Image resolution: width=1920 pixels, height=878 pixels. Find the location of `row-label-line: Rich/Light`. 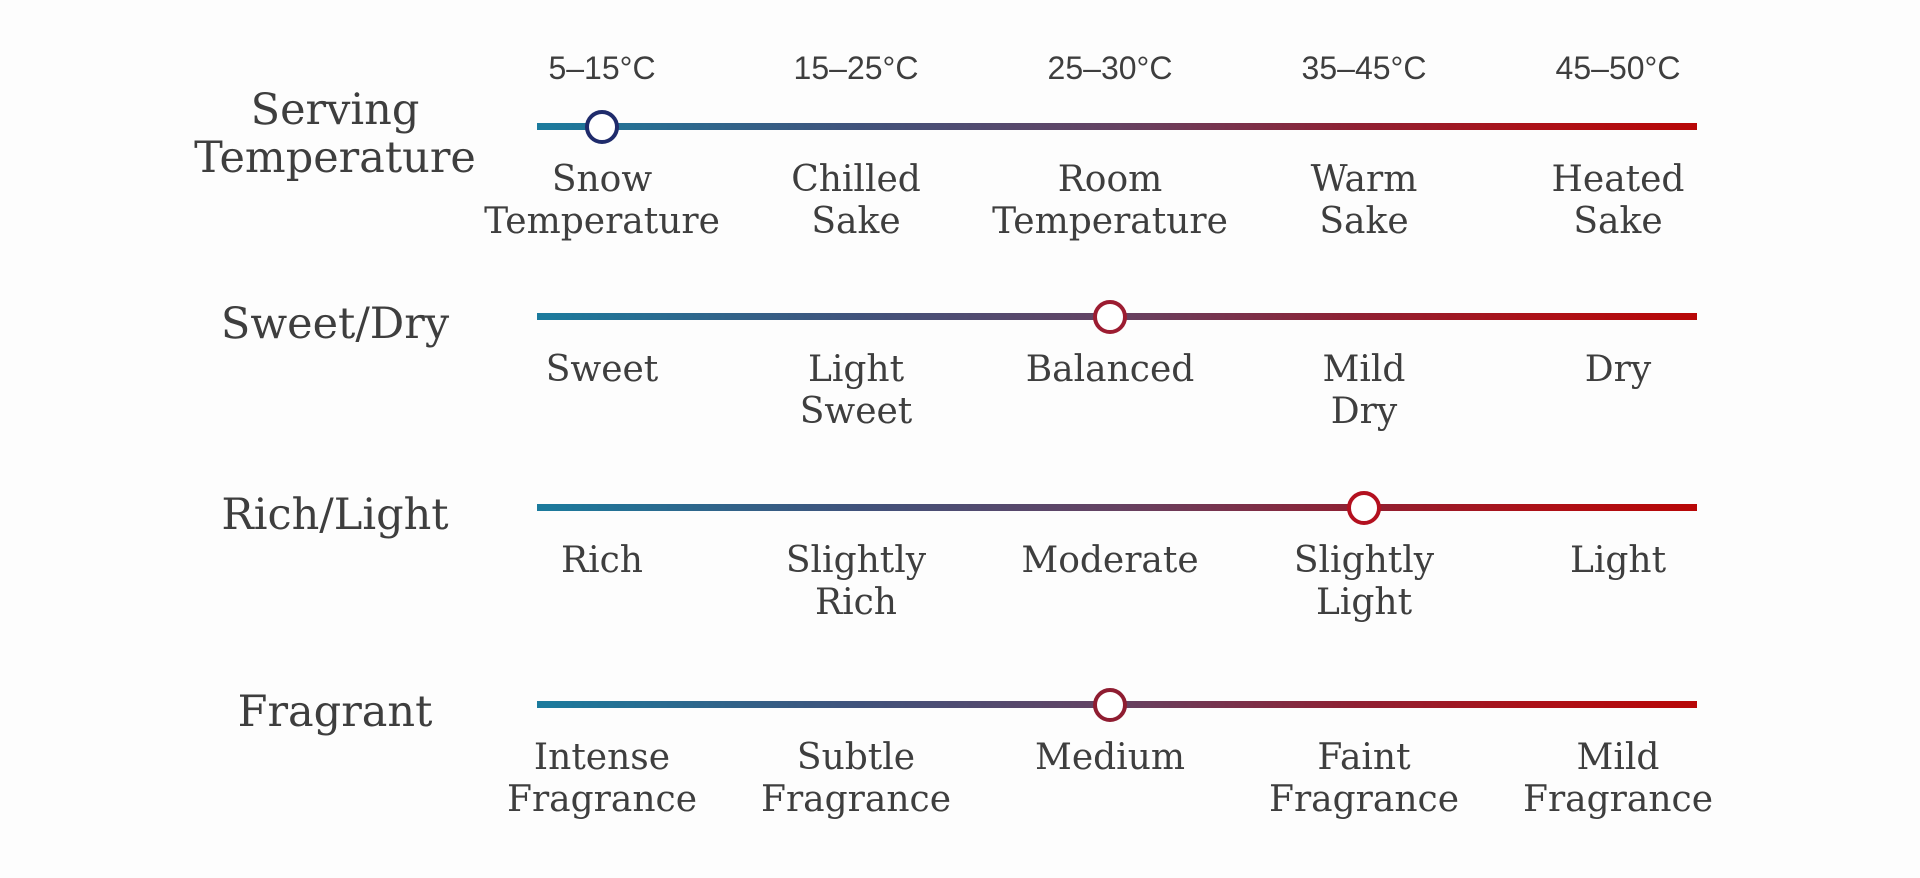

row-label-line: Rich/Light is located at coordinates (335, 515).